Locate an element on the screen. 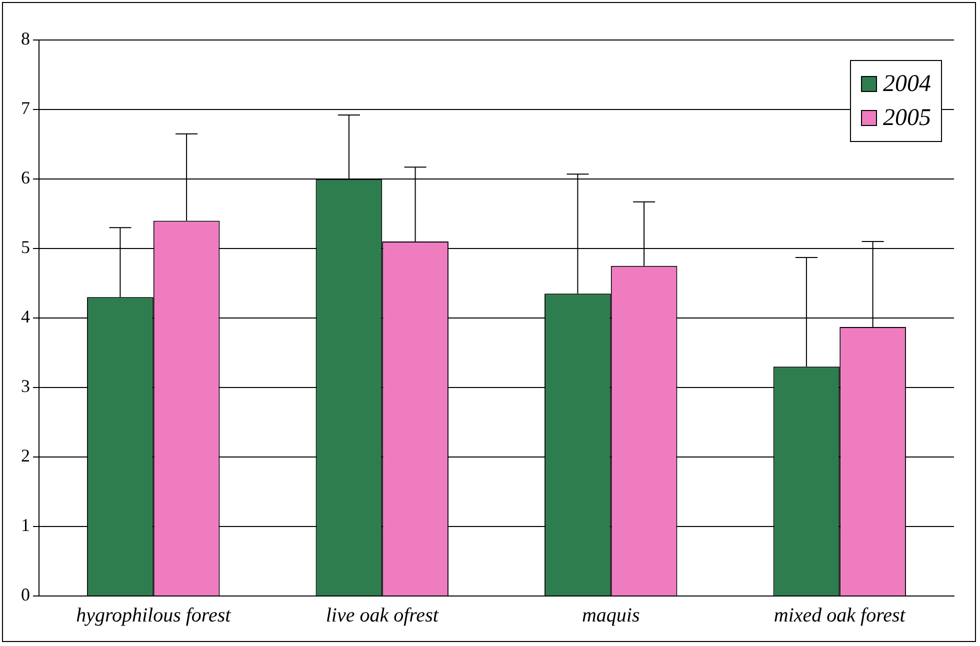 This screenshot has width=980, height=646. legend-label: 2005 is located at coordinates (907, 118).